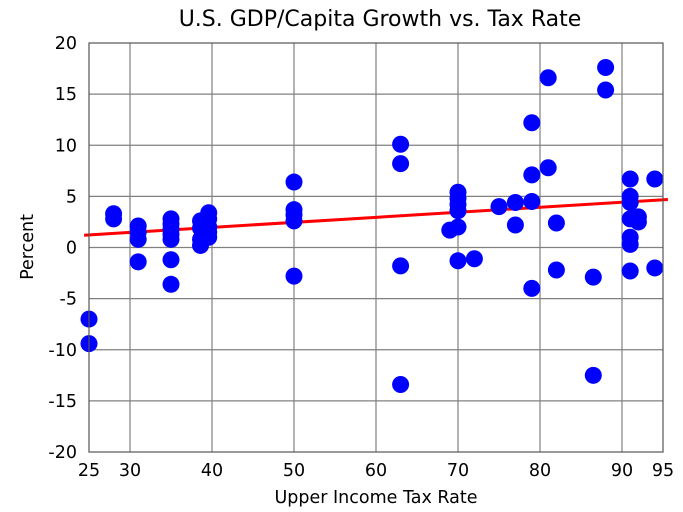 The width and height of the screenshot is (683, 512). Describe the element at coordinates (540, 471) in the screenshot. I see `x-tick-label: 80` at that location.